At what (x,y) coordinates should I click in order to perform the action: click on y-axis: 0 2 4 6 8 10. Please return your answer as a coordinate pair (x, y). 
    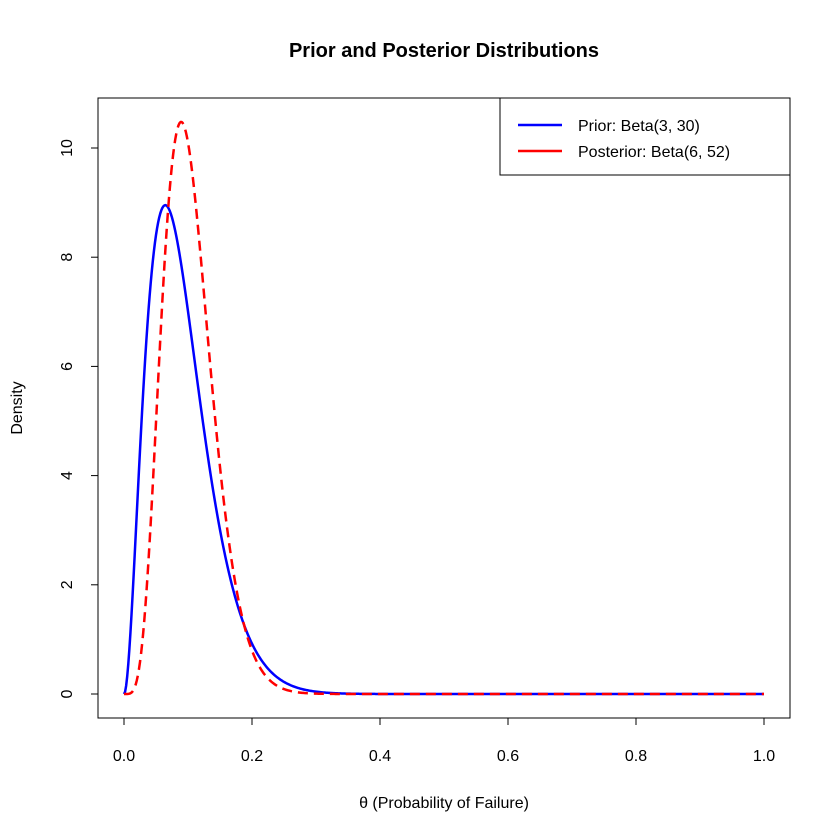
    Looking at the image, I should click on (79, 418).